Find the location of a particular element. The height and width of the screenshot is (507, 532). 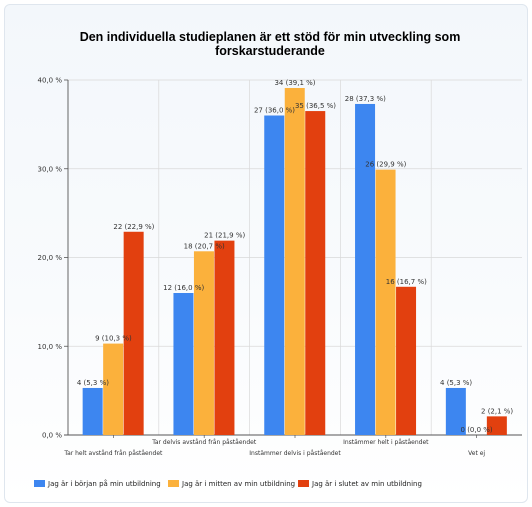

data-label: 9 (10,3 %) is located at coordinates (113, 339).